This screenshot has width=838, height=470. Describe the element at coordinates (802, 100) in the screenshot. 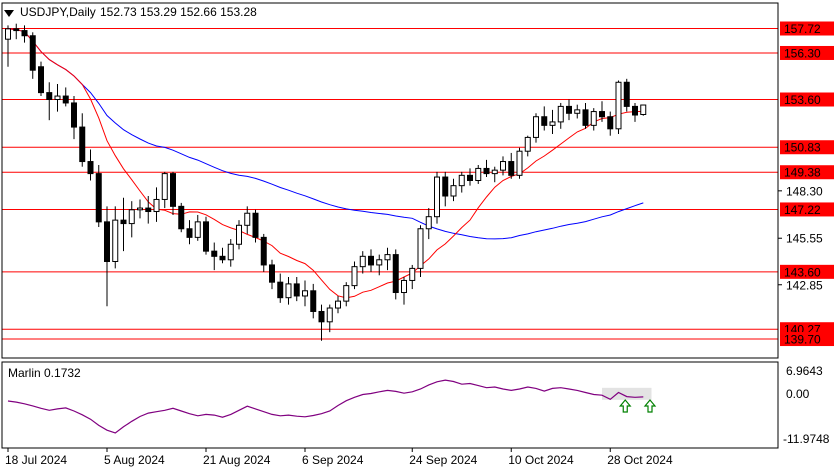

I see `level-price-label: 153.60` at that location.